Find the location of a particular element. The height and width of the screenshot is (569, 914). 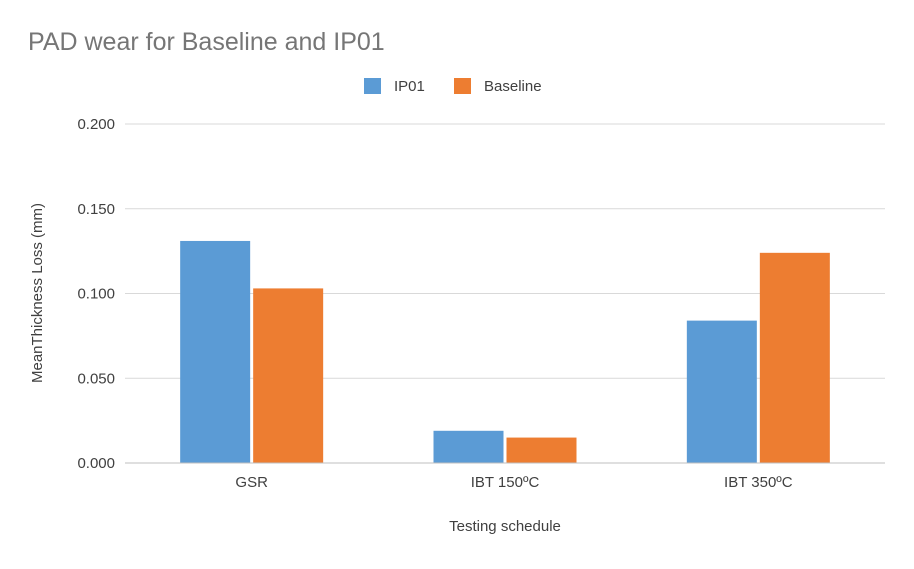

x-tick-label: GSR is located at coordinates (251, 482).